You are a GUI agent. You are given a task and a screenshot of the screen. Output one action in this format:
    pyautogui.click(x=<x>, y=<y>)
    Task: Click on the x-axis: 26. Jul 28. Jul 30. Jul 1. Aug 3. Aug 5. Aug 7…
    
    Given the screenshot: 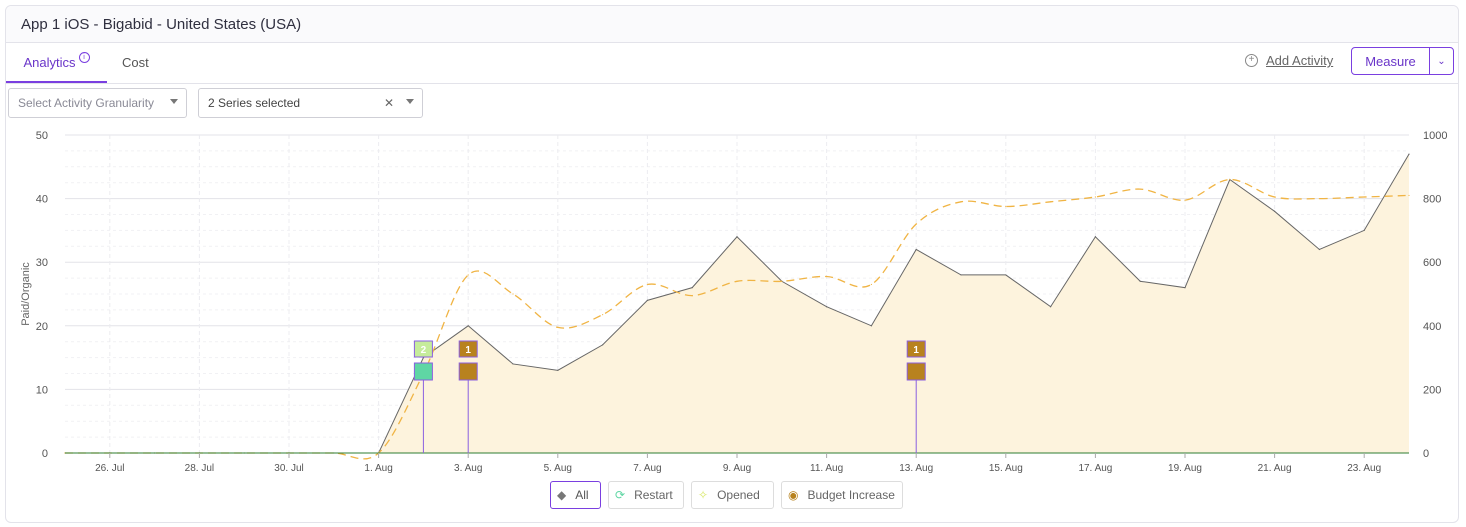 What is the action you would take?
    pyautogui.click(x=737, y=463)
    